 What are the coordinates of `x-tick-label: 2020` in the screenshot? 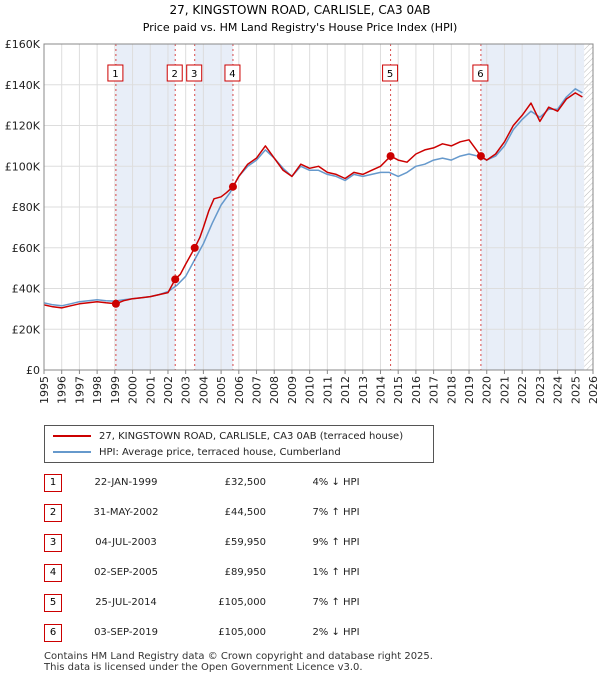 It's located at (487, 390).